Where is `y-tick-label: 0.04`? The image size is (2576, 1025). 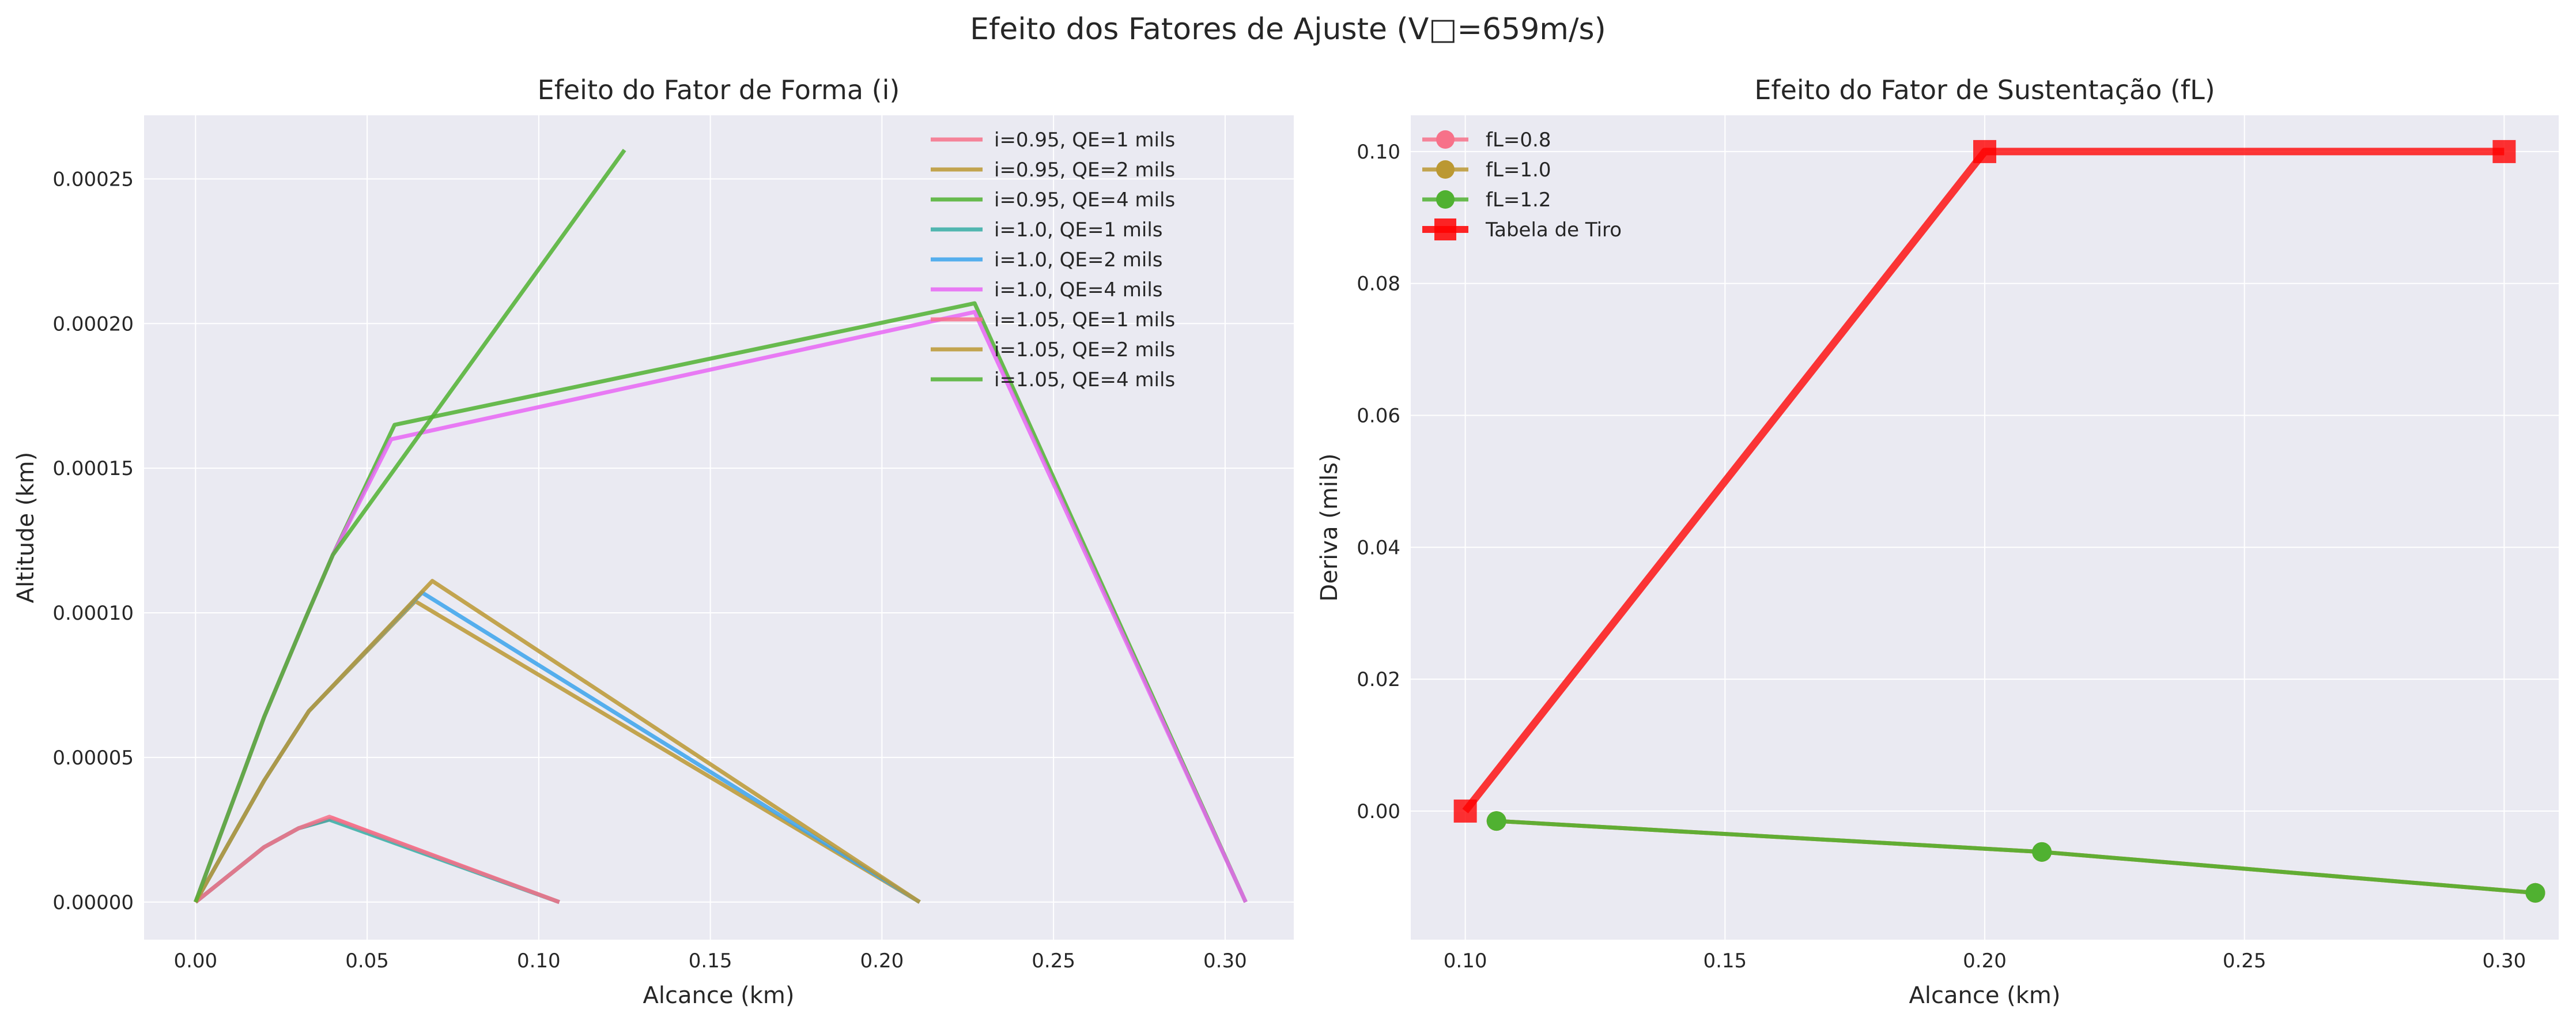
y-tick-label: 0.04 is located at coordinates (1378, 547).